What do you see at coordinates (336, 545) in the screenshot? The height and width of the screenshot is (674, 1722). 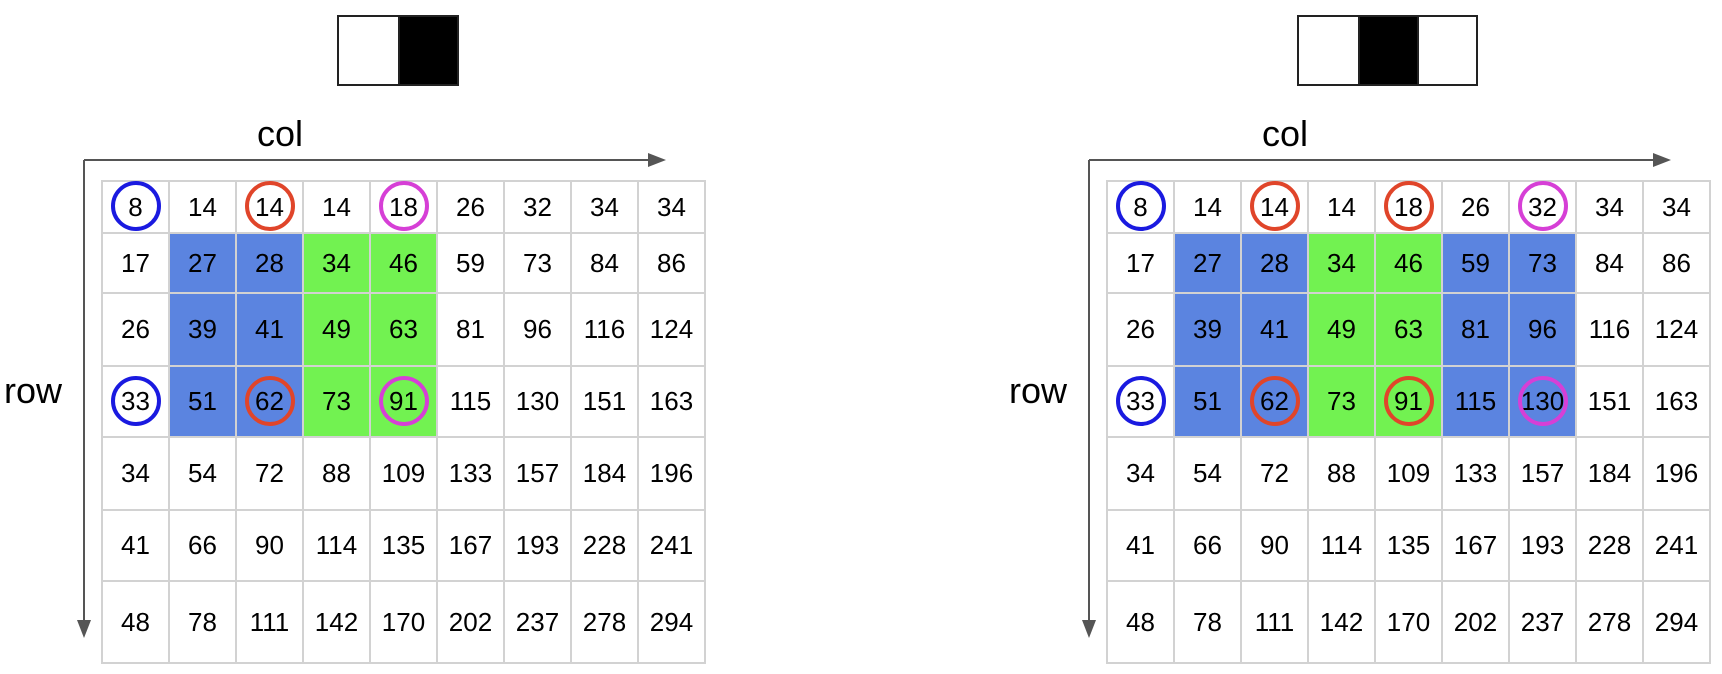 I see `grid-cell: 114` at bounding box center [336, 545].